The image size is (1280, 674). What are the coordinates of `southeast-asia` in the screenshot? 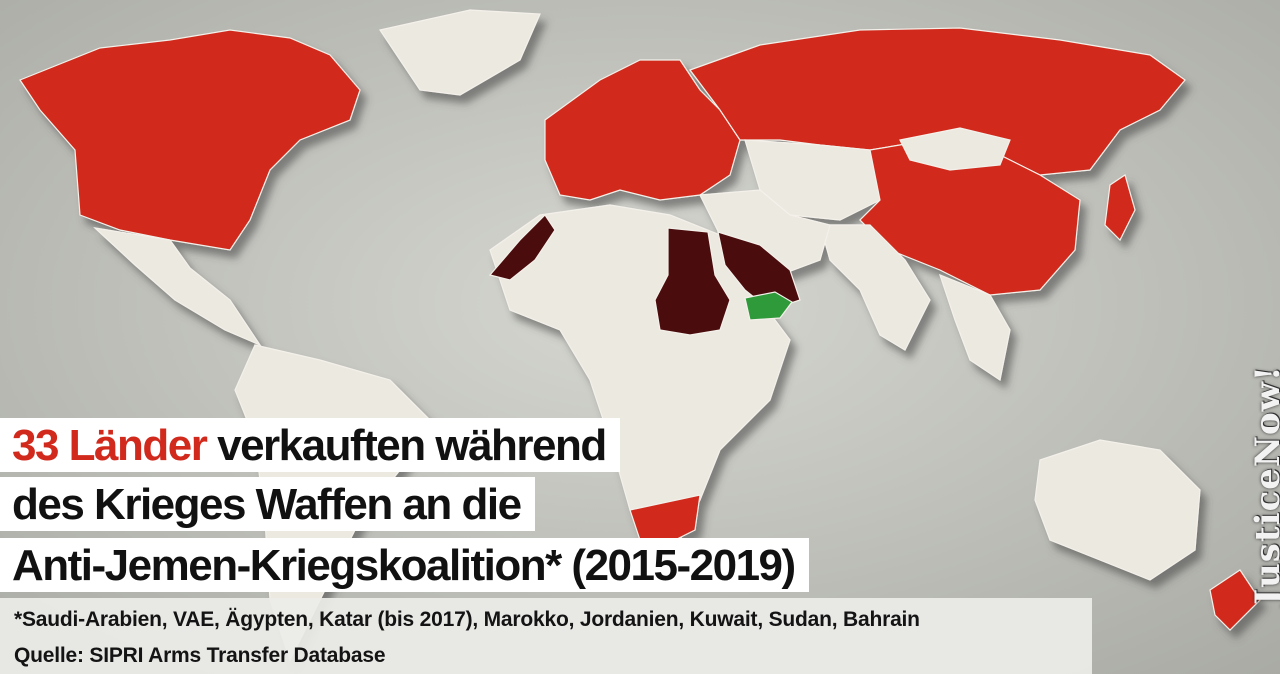 It's located at (975, 327).